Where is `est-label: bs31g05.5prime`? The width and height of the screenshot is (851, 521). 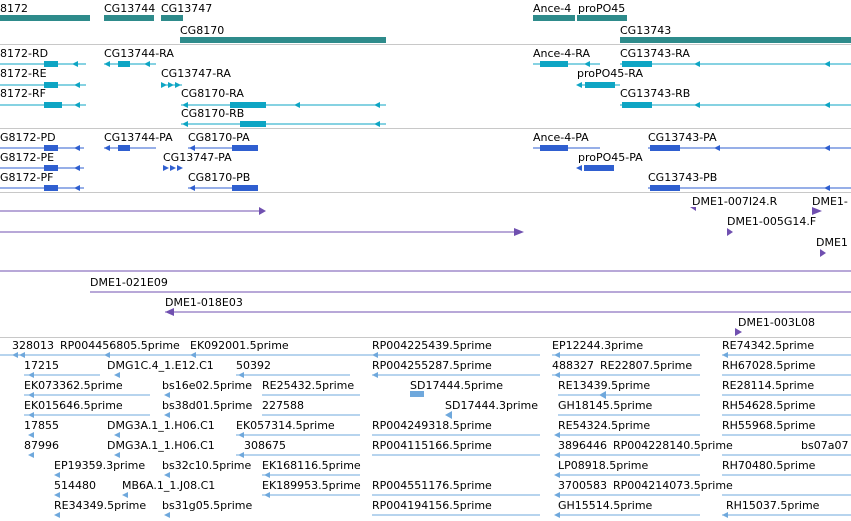 est-label: bs31g05.5prime is located at coordinates (207, 505).